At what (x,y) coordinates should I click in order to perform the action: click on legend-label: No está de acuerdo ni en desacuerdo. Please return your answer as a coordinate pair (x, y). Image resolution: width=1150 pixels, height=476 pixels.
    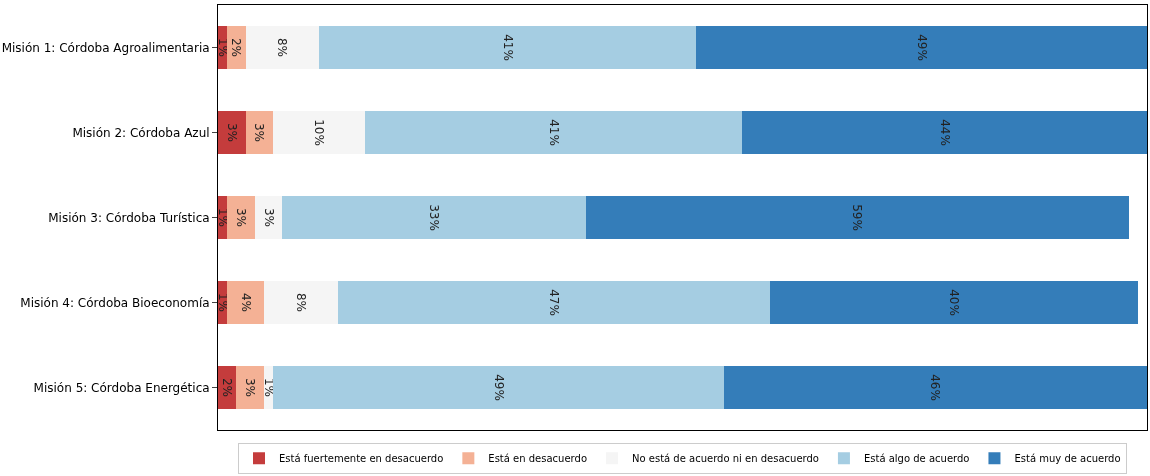
    Looking at the image, I should click on (725, 459).